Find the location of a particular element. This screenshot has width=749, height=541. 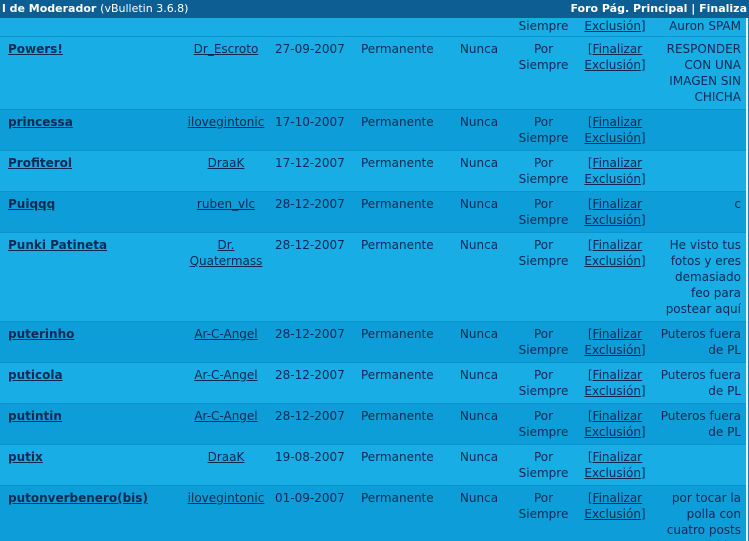

header-title: l de Moderador (vBulletin 3.6.8) is located at coordinates (95, 9).